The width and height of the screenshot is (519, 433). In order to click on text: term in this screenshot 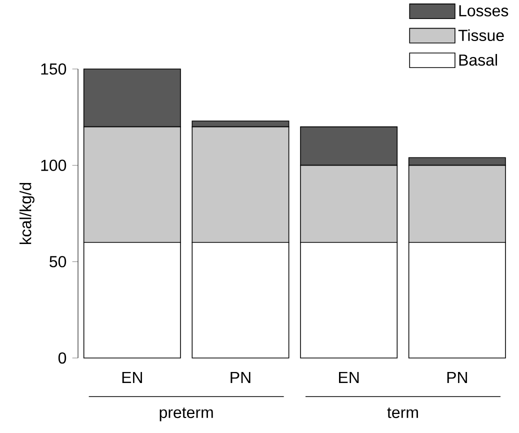, I will do `click(402, 413)`.